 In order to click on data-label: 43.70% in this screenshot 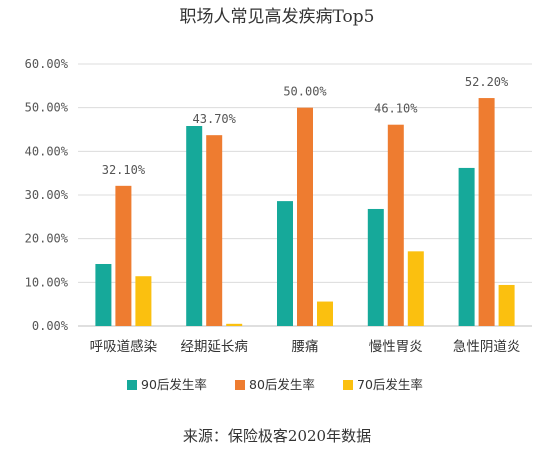, I will do `click(215, 119)`.